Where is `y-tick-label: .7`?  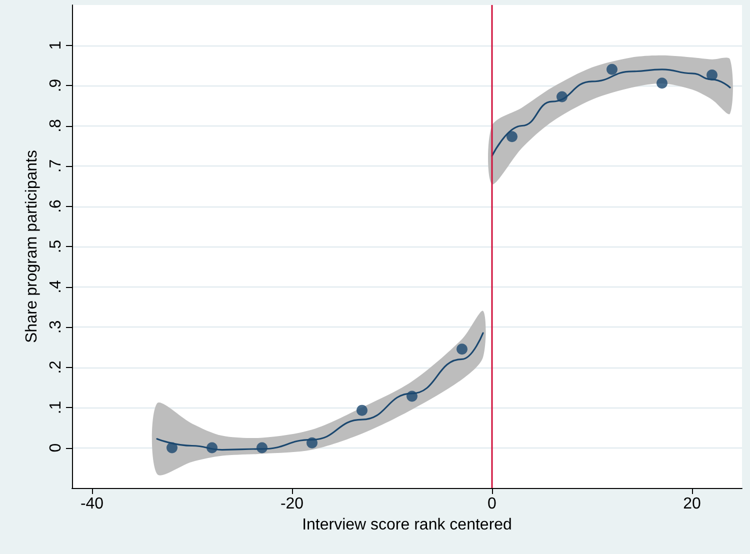
y-tick-label: .7 is located at coordinates (56, 166).